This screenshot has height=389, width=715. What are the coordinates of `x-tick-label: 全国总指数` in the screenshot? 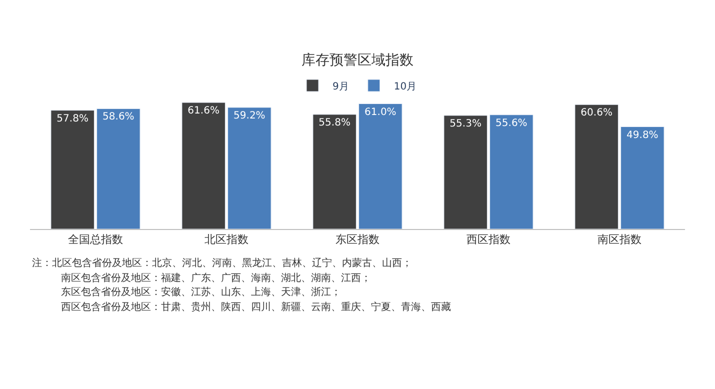 It's located at (95, 239).